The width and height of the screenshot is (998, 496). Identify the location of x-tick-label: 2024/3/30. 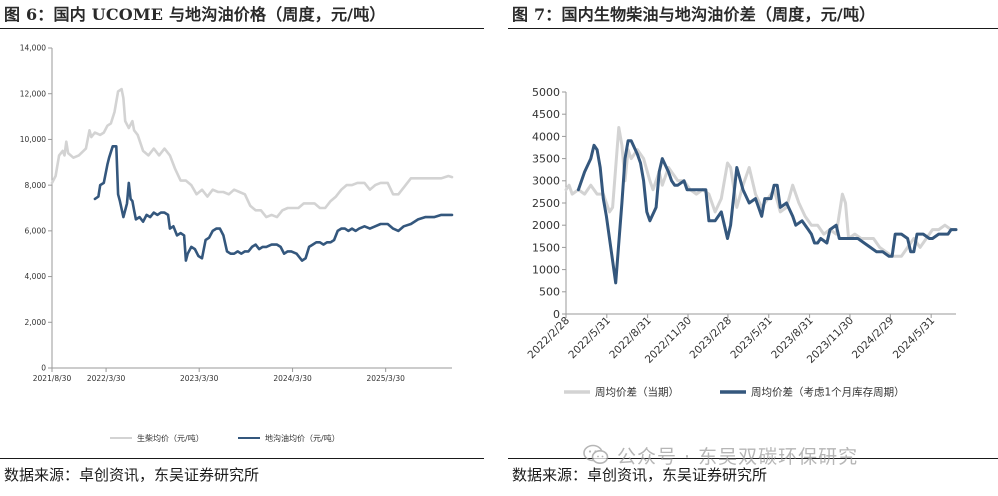
(292, 378).